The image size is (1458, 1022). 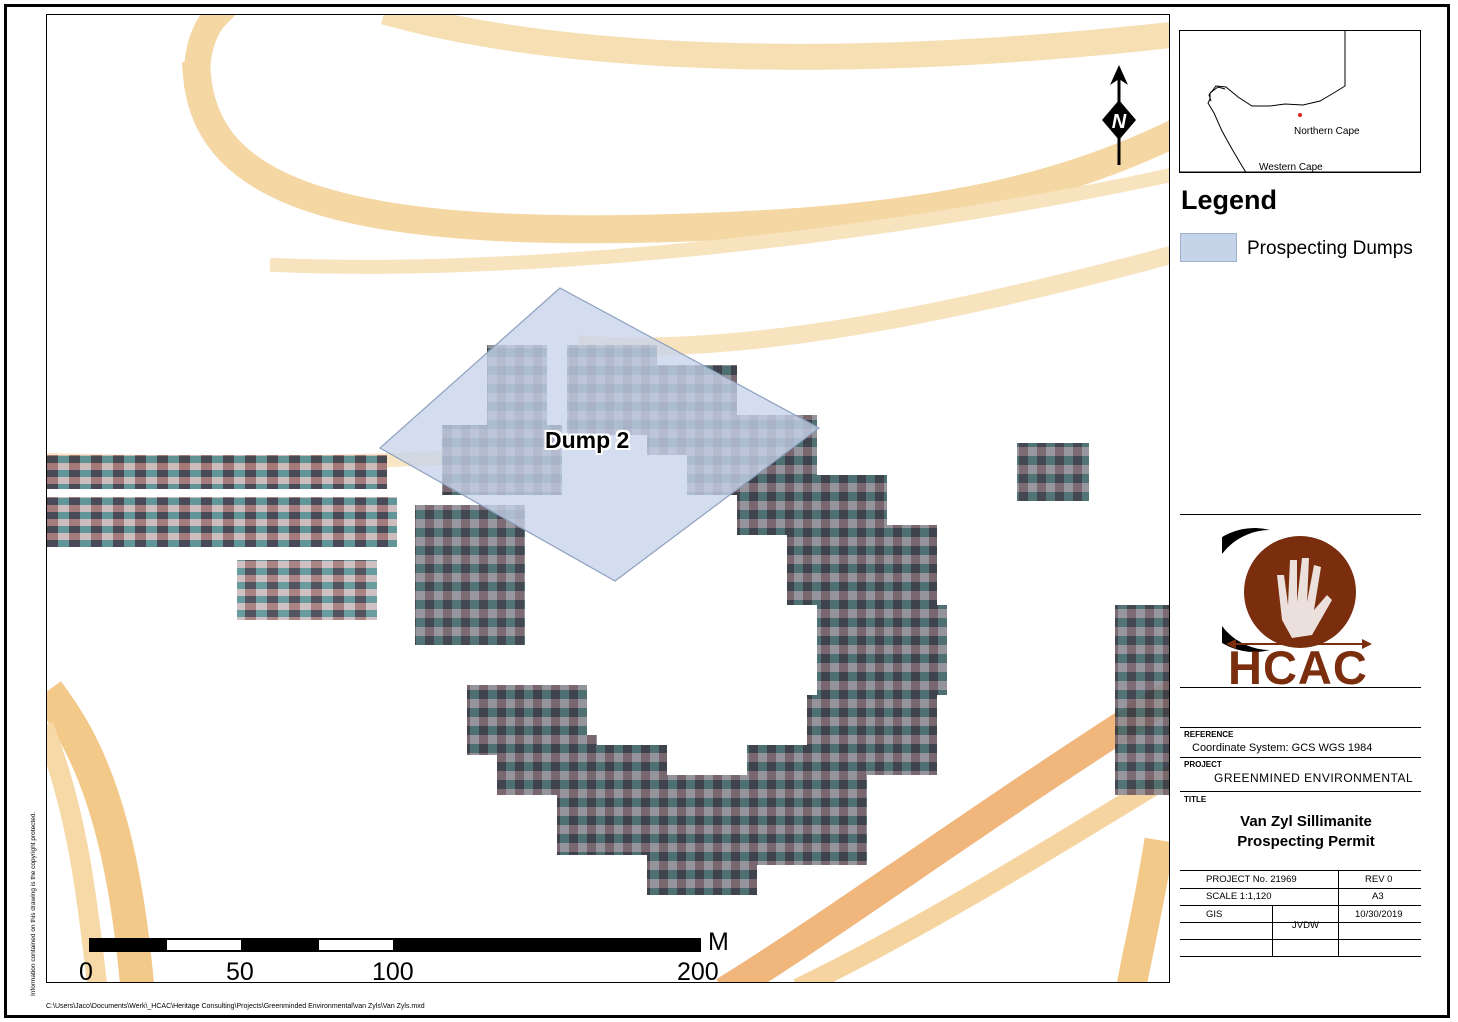 What do you see at coordinates (1214, 914) in the screenshot?
I see `gis-label: GIS` at bounding box center [1214, 914].